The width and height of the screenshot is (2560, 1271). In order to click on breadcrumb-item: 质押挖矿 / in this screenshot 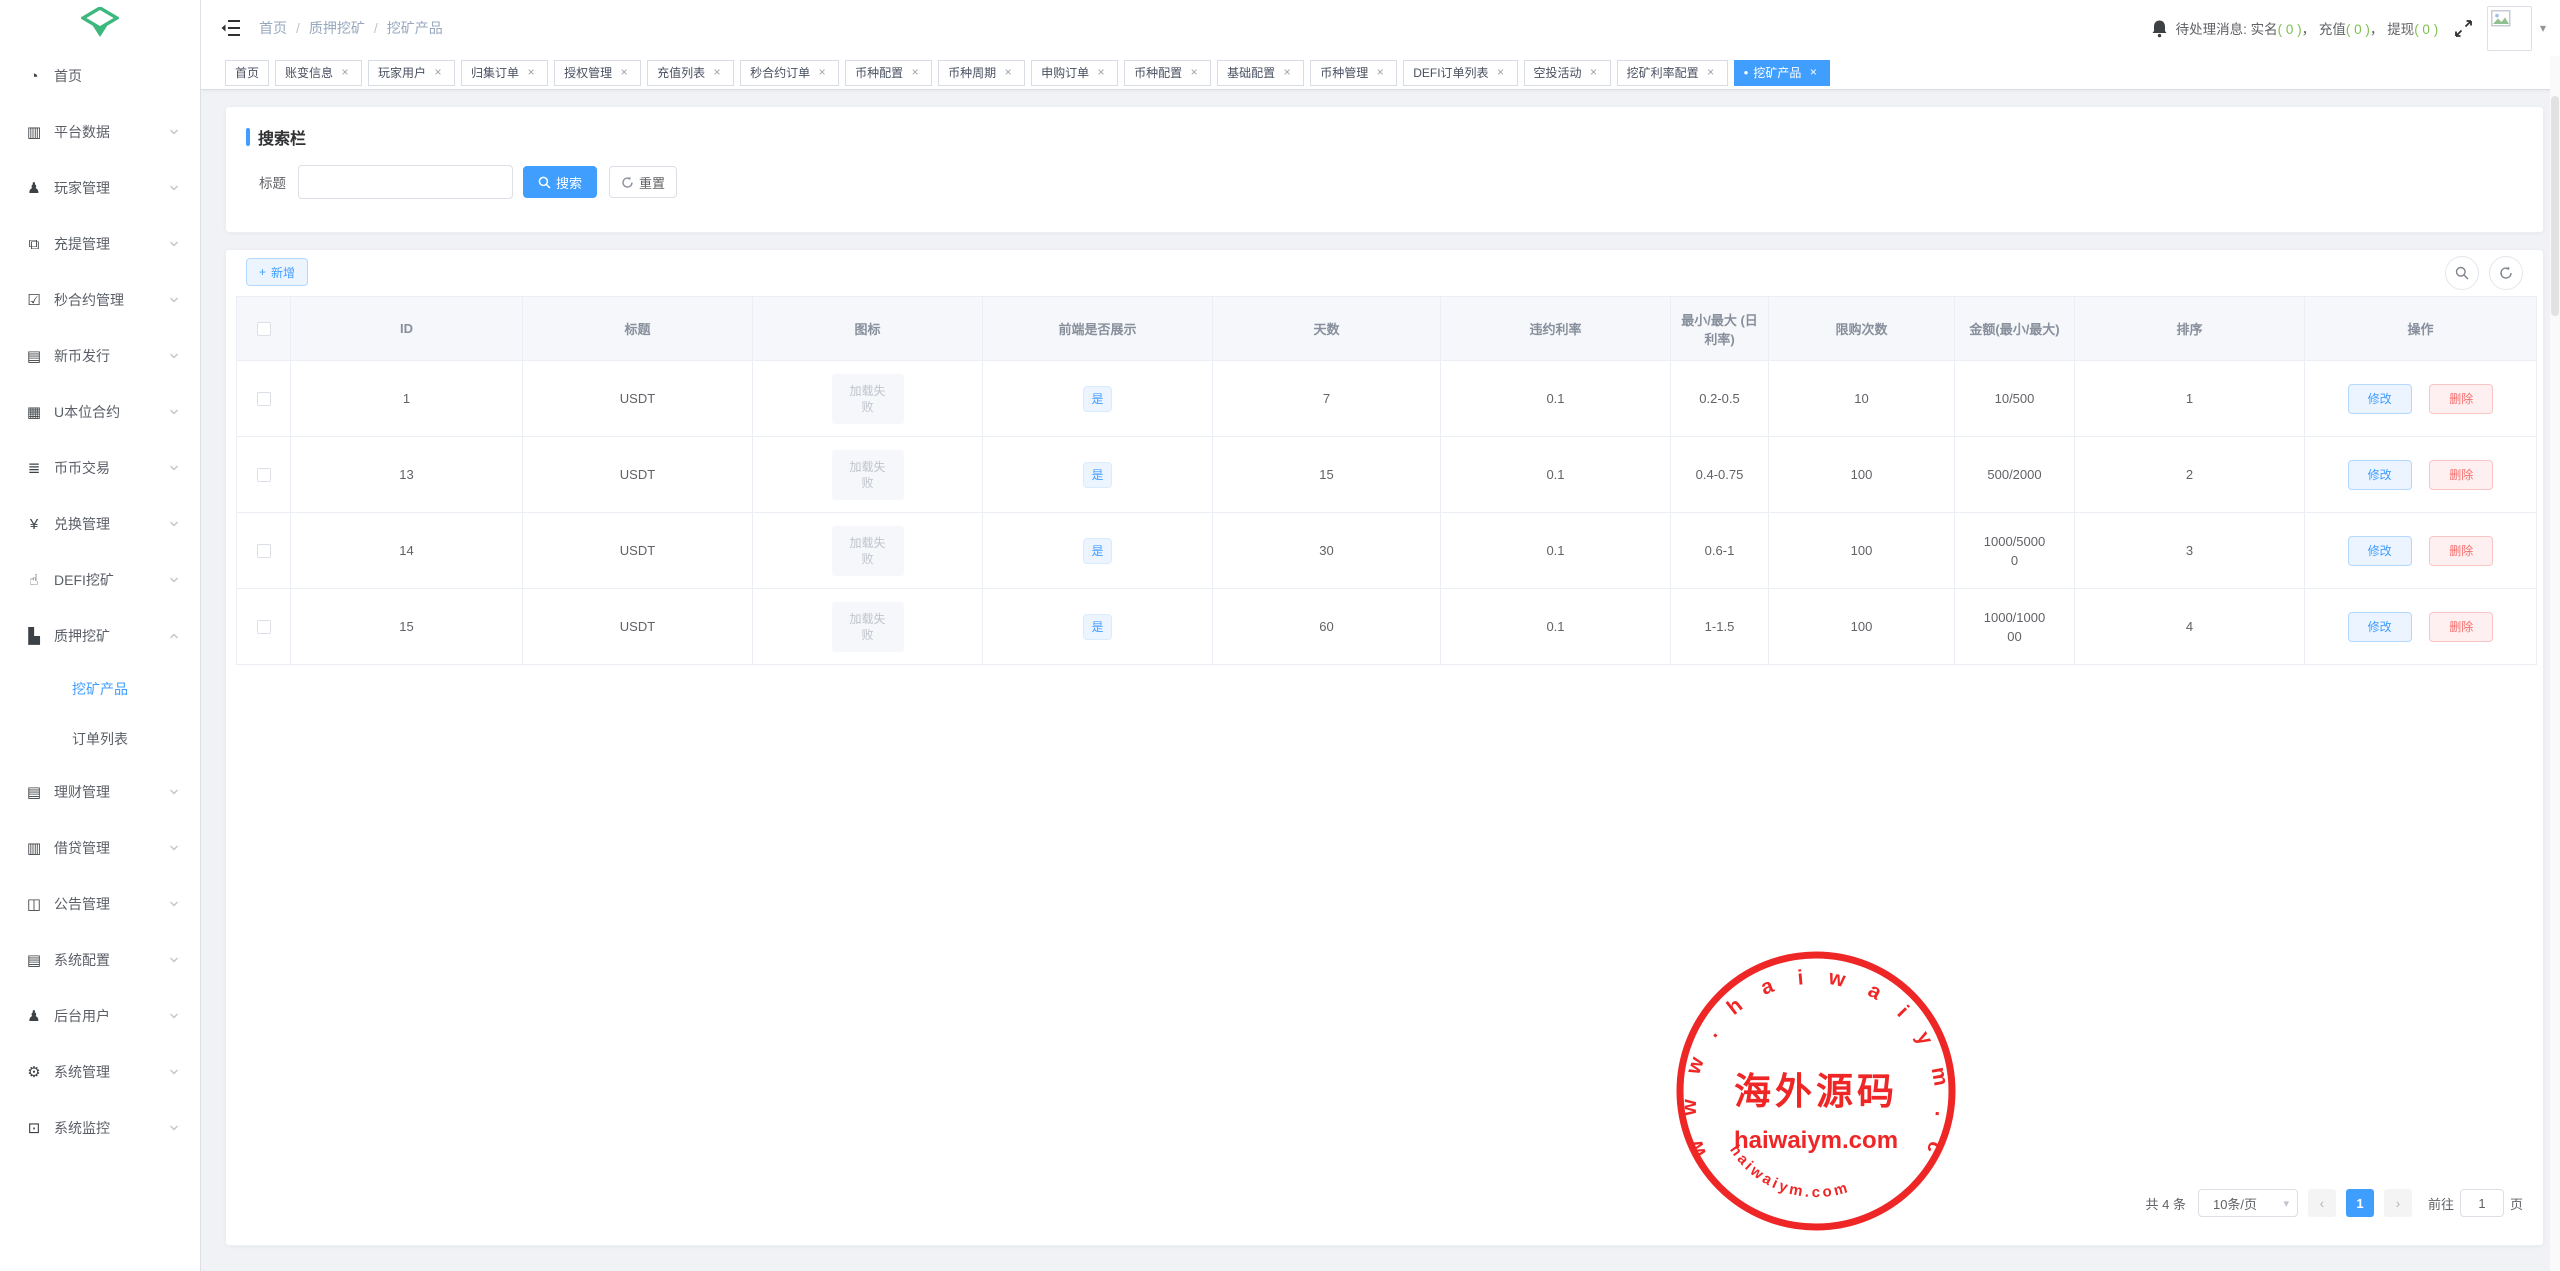, I will do `click(348, 28)`.